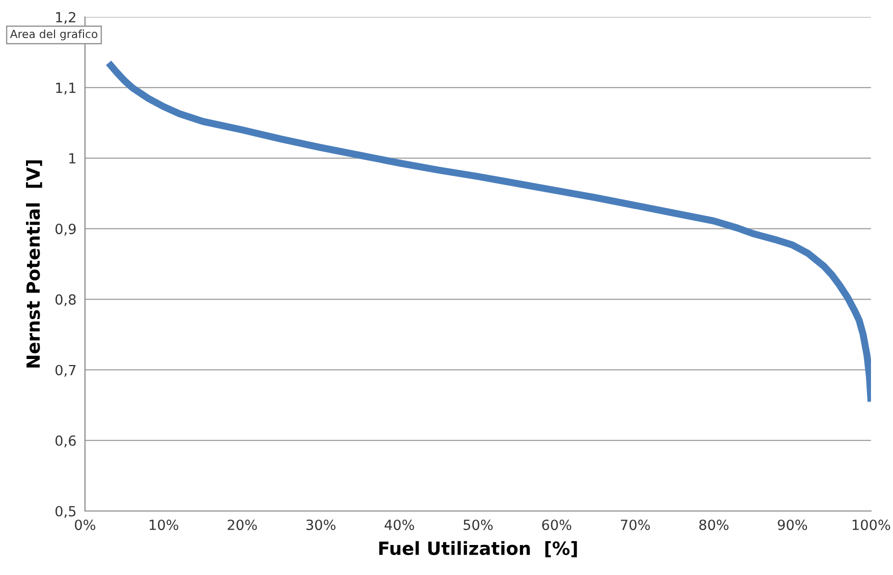 This screenshot has height=575, width=893. Describe the element at coordinates (478, 549) in the screenshot. I see `x-axis-title: Fuel Utilization [%]` at that location.